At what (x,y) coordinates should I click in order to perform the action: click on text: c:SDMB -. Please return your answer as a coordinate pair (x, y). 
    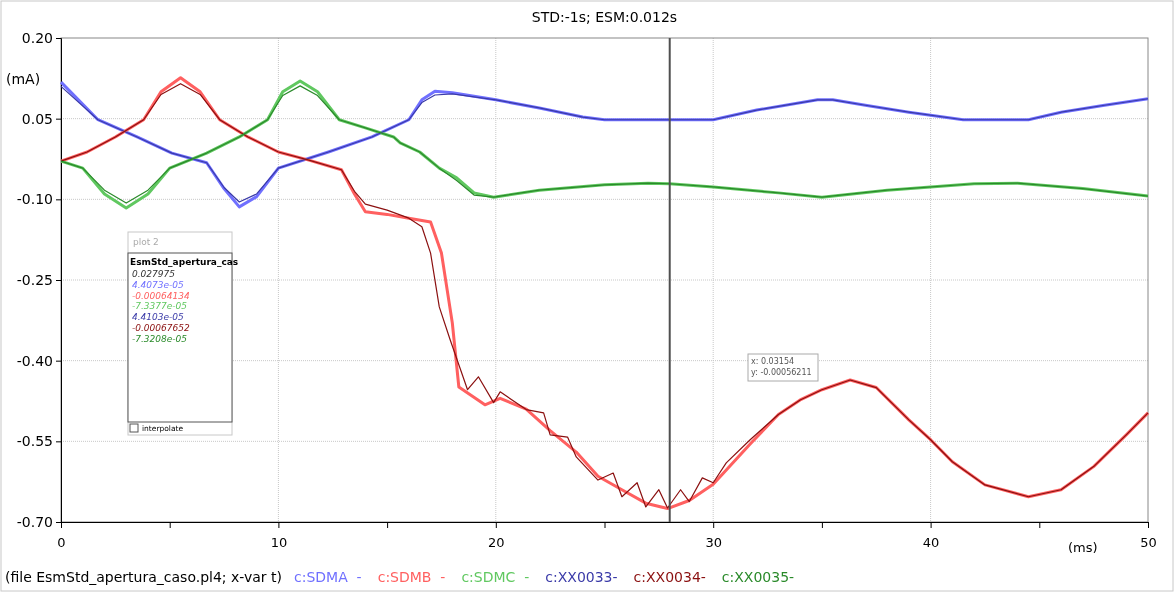
    Looking at the image, I should click on (411, 577).